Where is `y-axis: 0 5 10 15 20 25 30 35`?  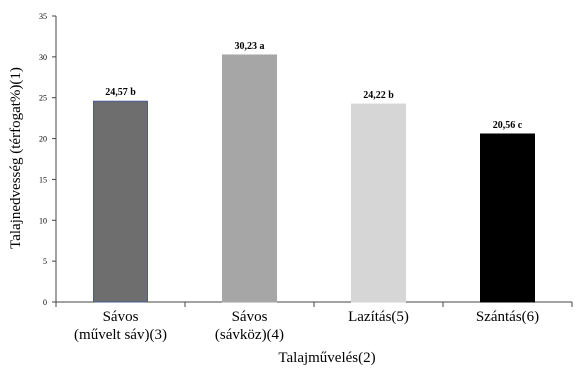
y-axis: 0 5 10 15 20 25 30 35 is located at coordinates (48, 159).